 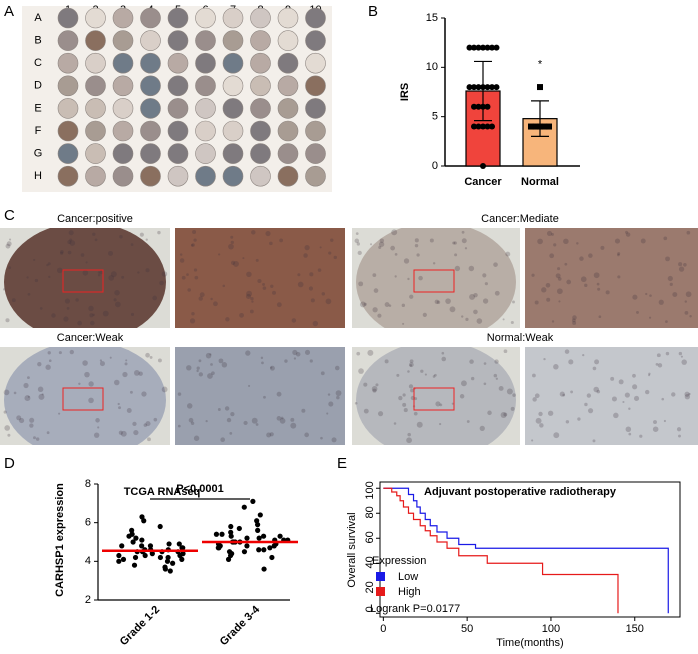 What do you see at coordinates (370, 609) in the screenshot?
I see `y-tick-label: 0` at bounding box center [370, 609].